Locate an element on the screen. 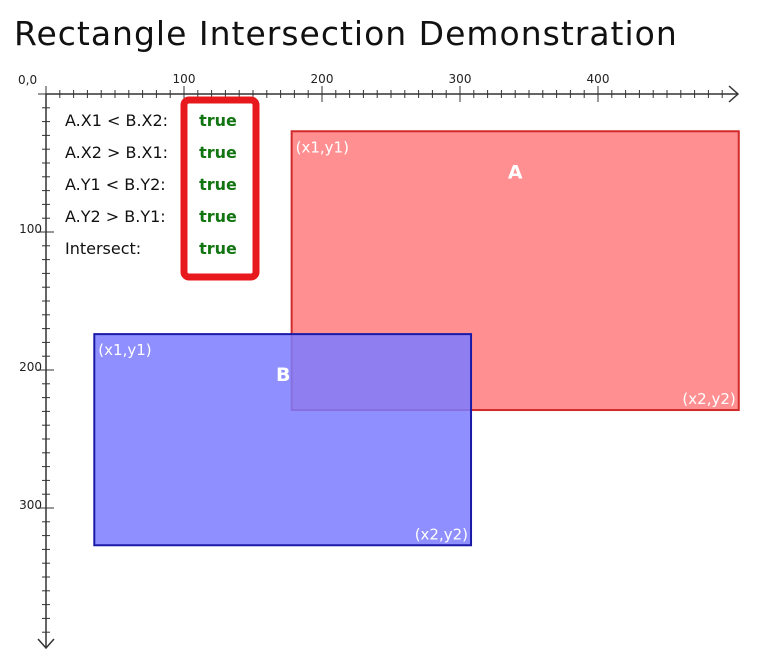  condition-label: A.Y1 < B.Y2: is located at coordinates (115, 184).